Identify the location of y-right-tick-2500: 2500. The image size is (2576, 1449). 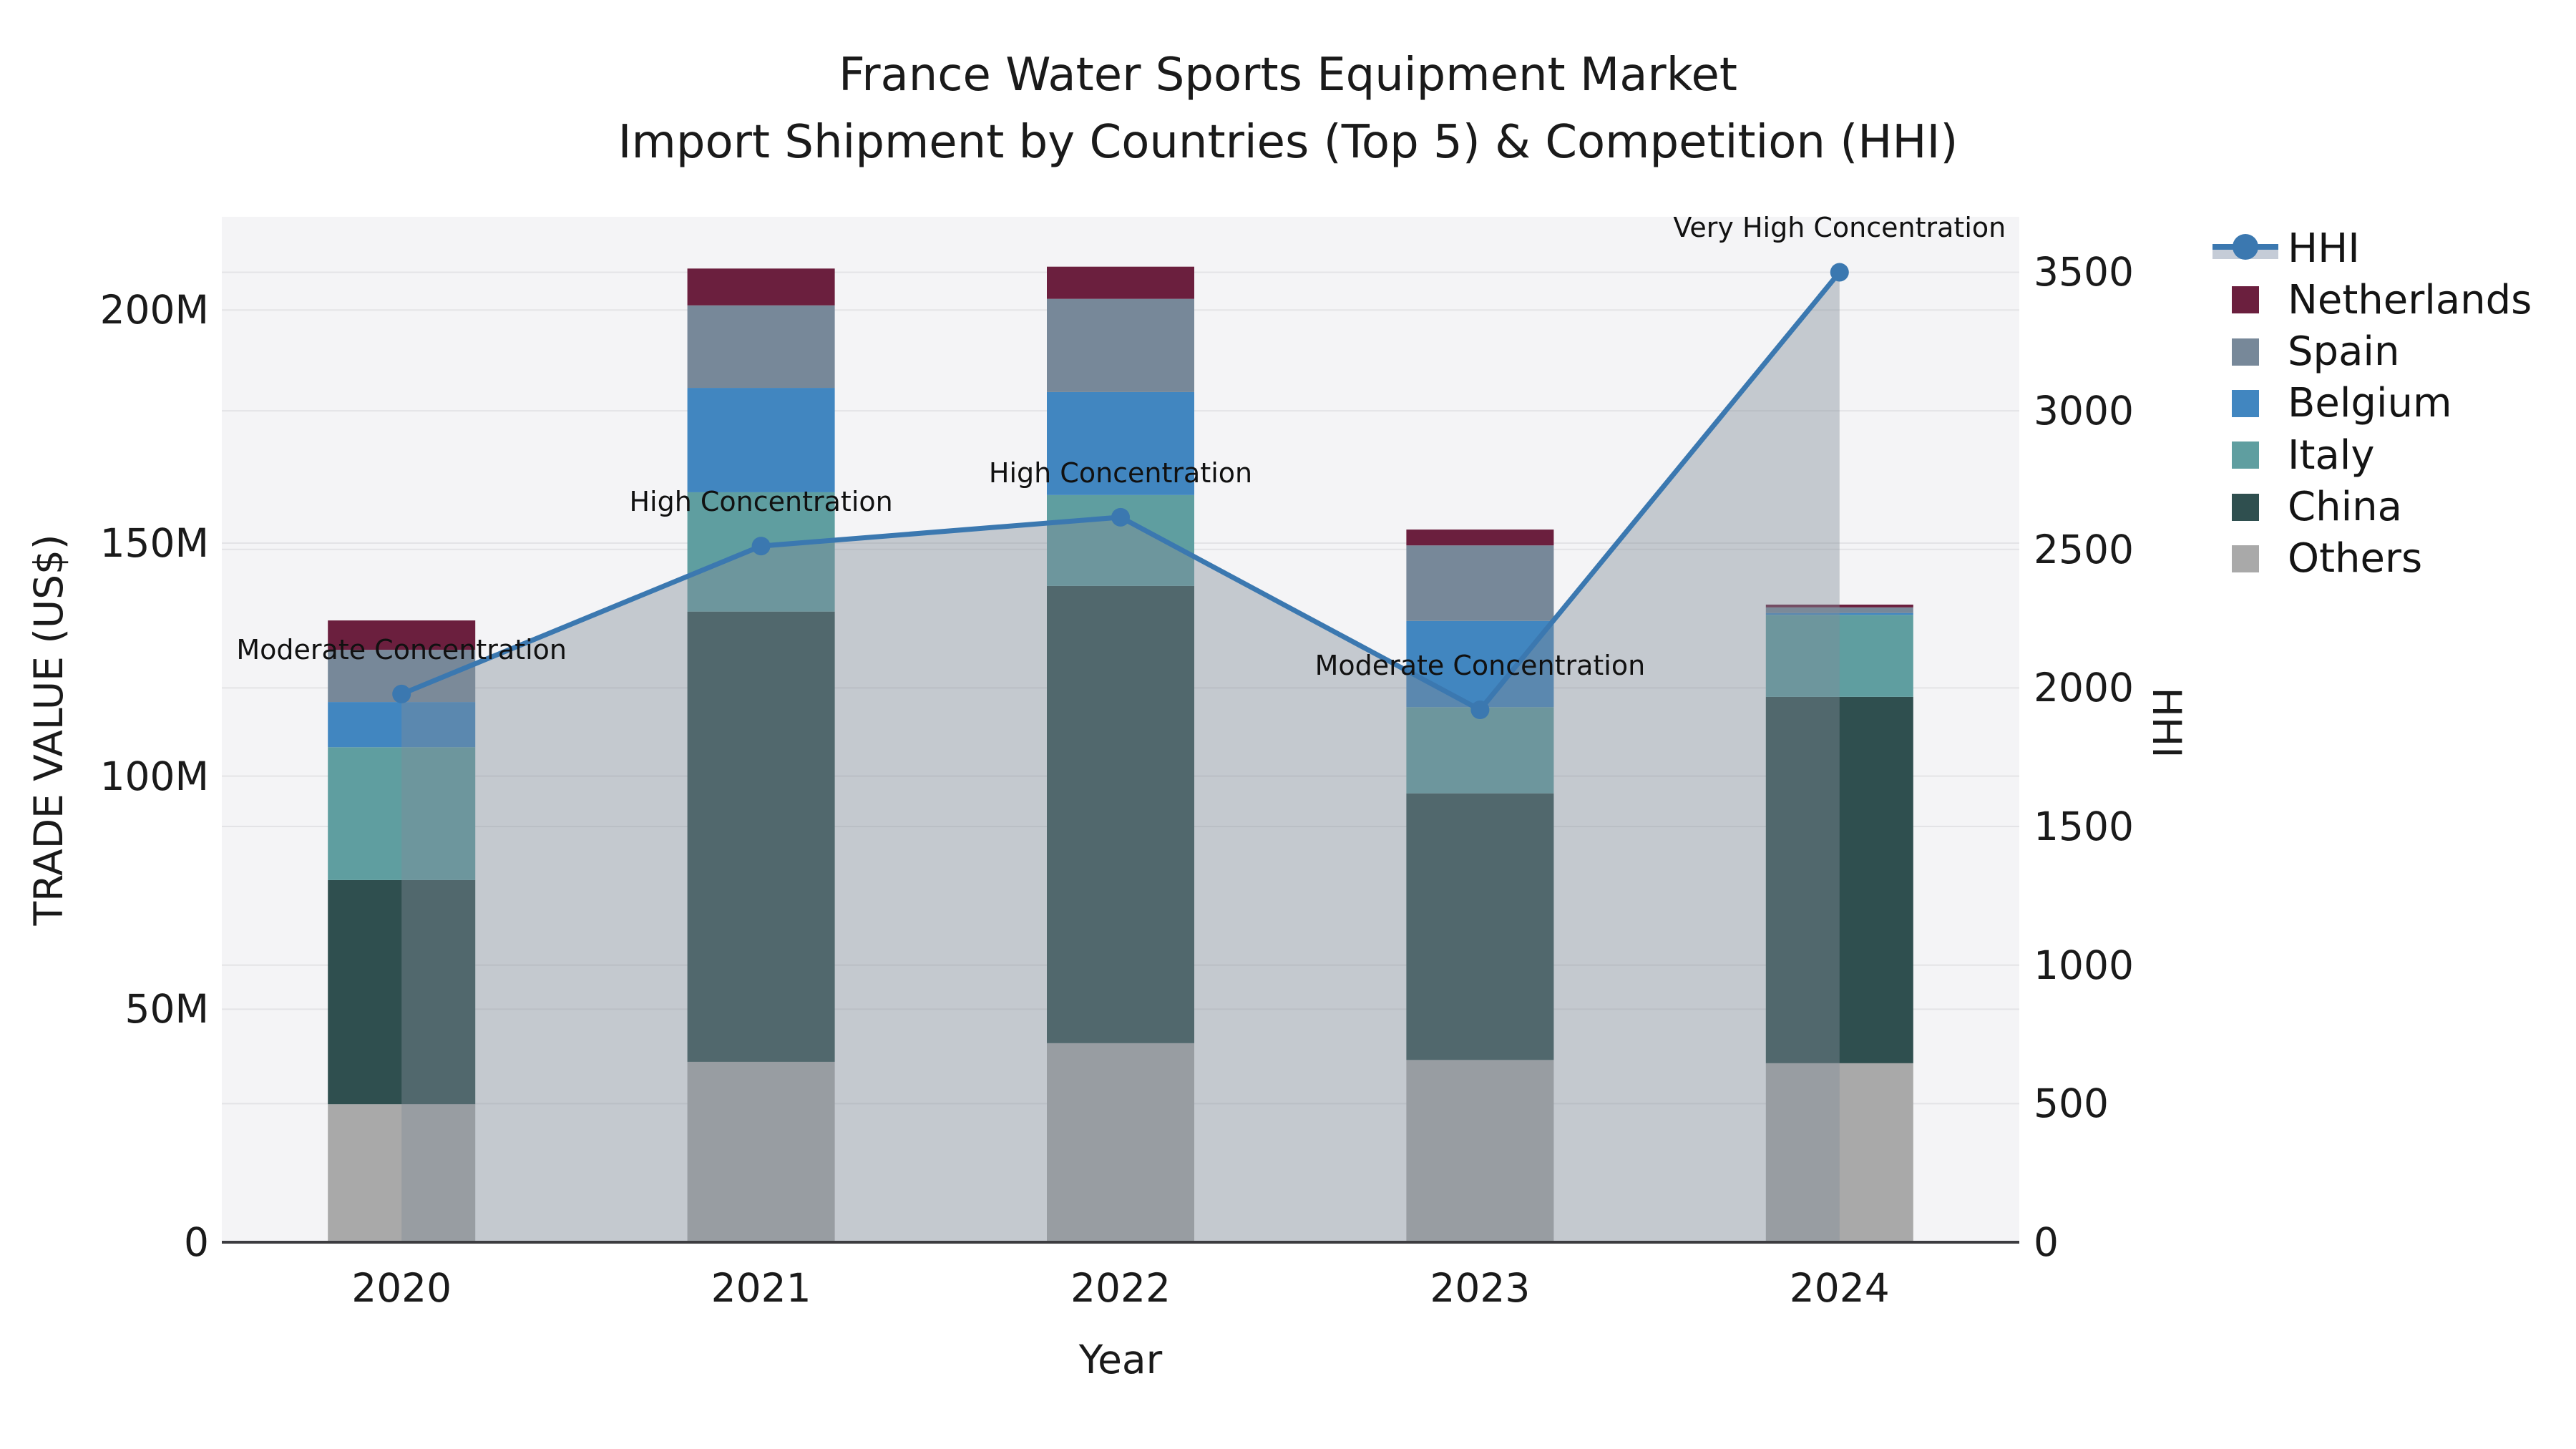
(2084, 549).